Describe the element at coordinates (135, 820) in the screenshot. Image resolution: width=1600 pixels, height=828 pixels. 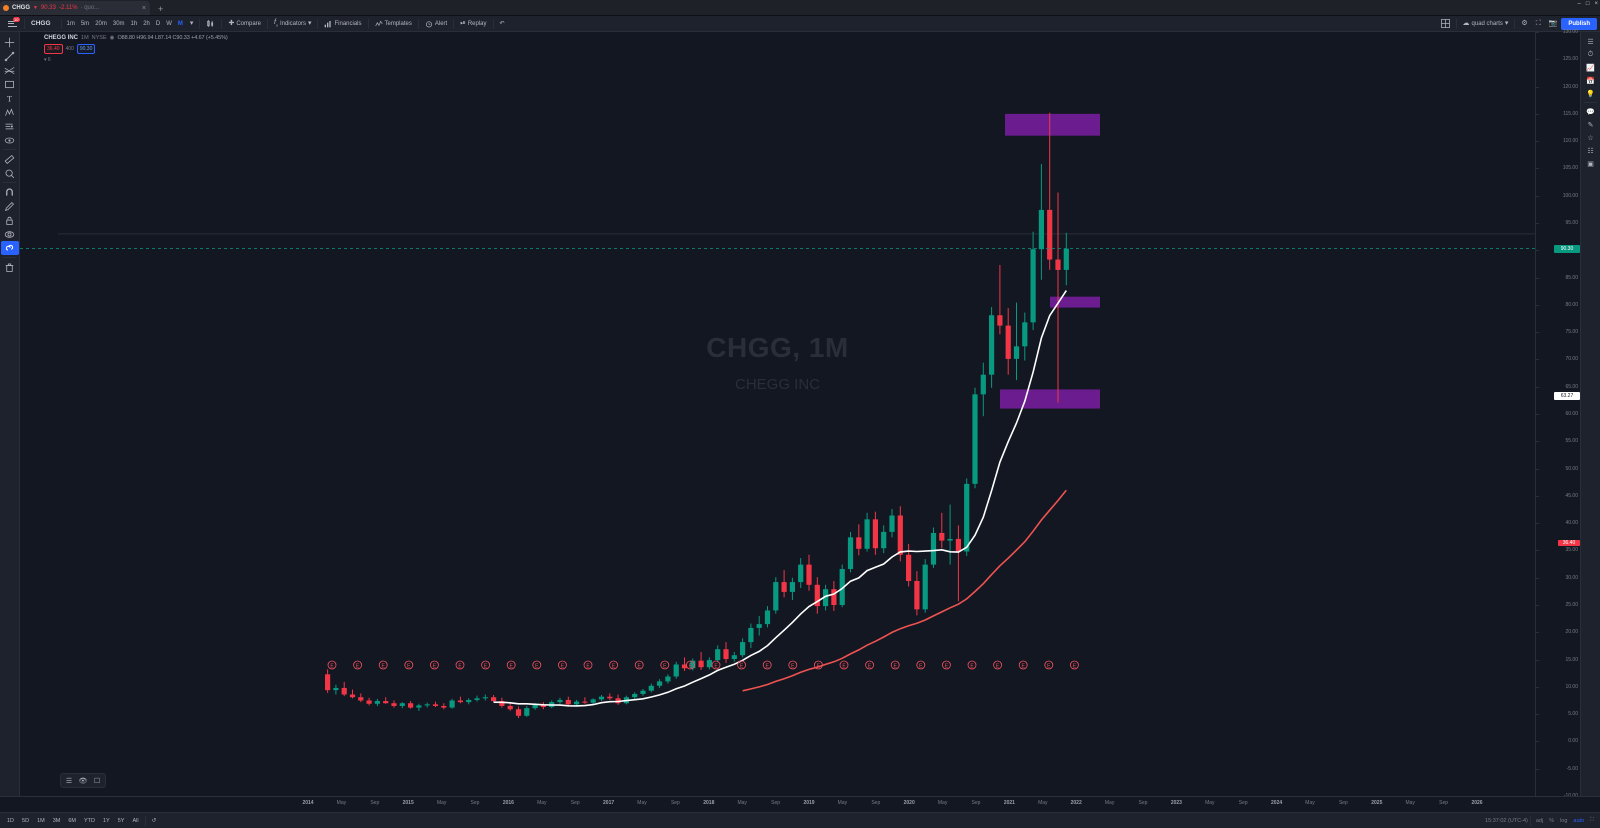
I see `range-All: All` at that location.